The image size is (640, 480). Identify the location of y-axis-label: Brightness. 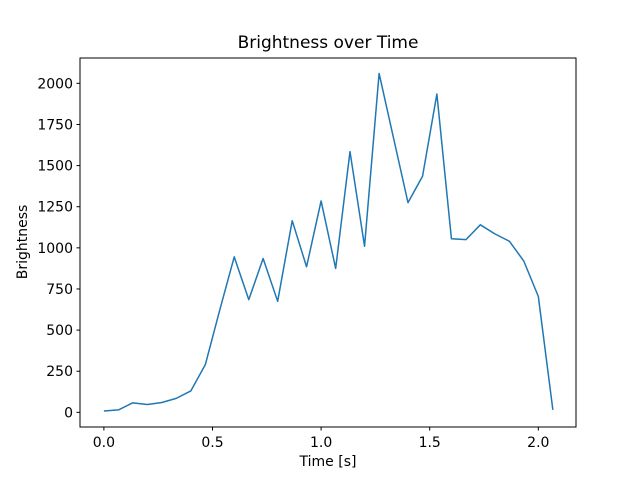
(23, 242).